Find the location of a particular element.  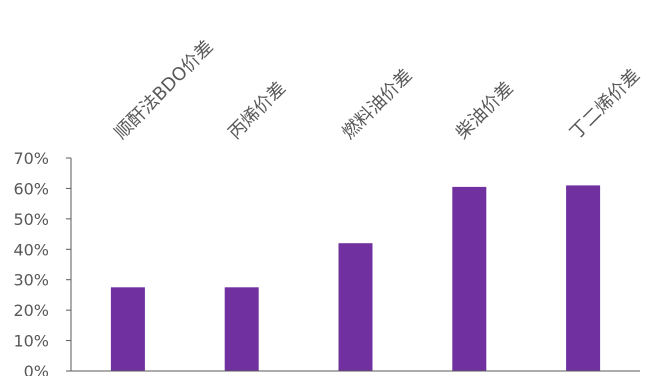

y-tick-labels-group: 0% 10% 20% 30% 40% 50% 60% 70% is located at coordinates (31, 262).